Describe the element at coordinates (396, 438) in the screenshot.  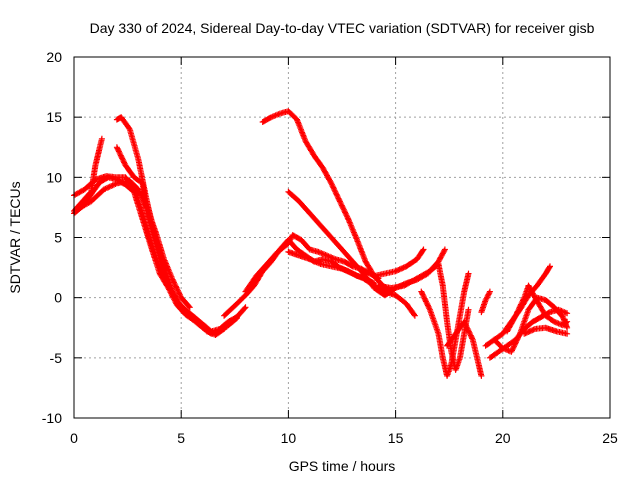
I see `x-tick-label: 15` at that location.